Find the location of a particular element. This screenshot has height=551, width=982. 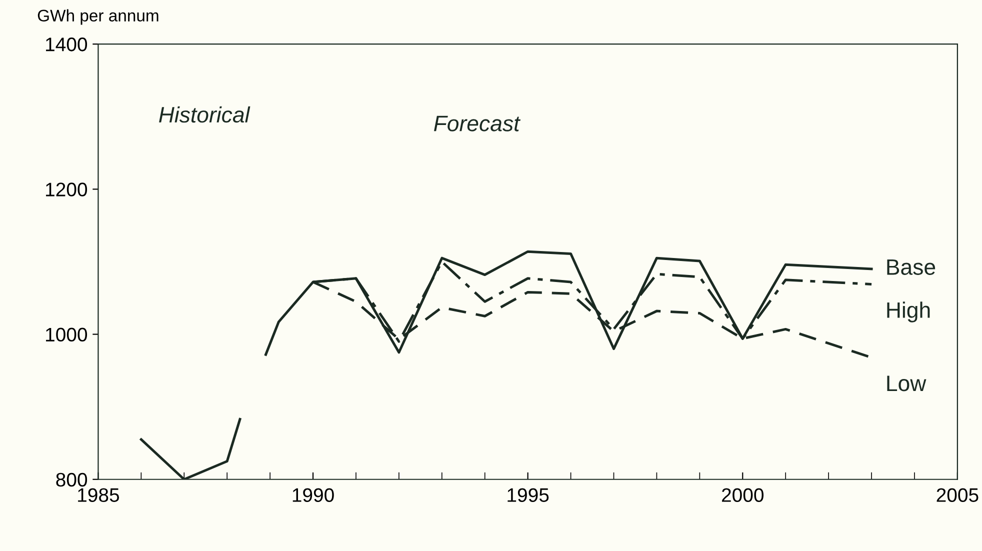

annotation: Historical is located at coordinates (204, 114).